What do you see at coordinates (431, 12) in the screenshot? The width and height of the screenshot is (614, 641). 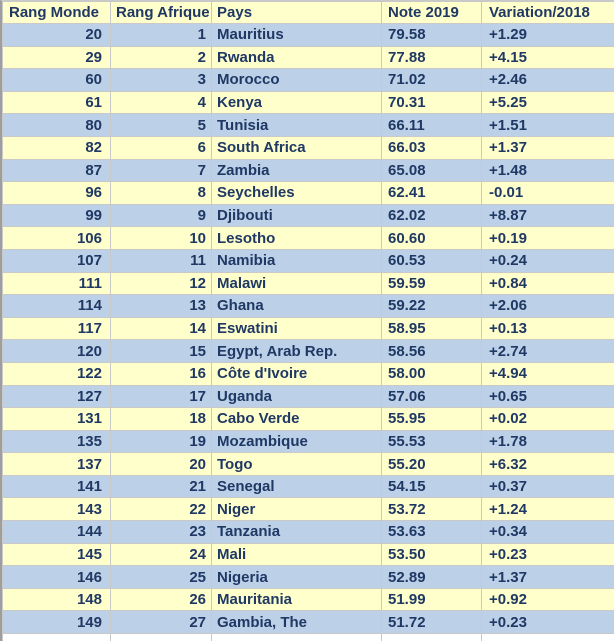 I see `col-header-note-2019: Note 2019` at bounding box center [431, 12].